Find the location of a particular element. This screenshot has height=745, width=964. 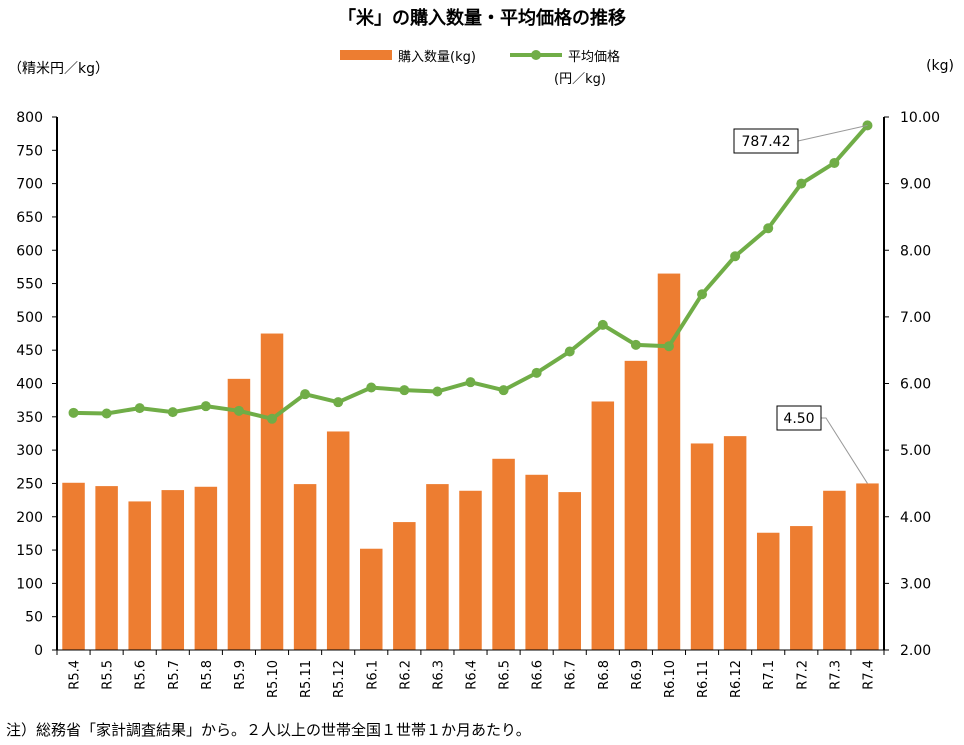

x-tick-label: R5.12 is located at coordinates (339, 679).